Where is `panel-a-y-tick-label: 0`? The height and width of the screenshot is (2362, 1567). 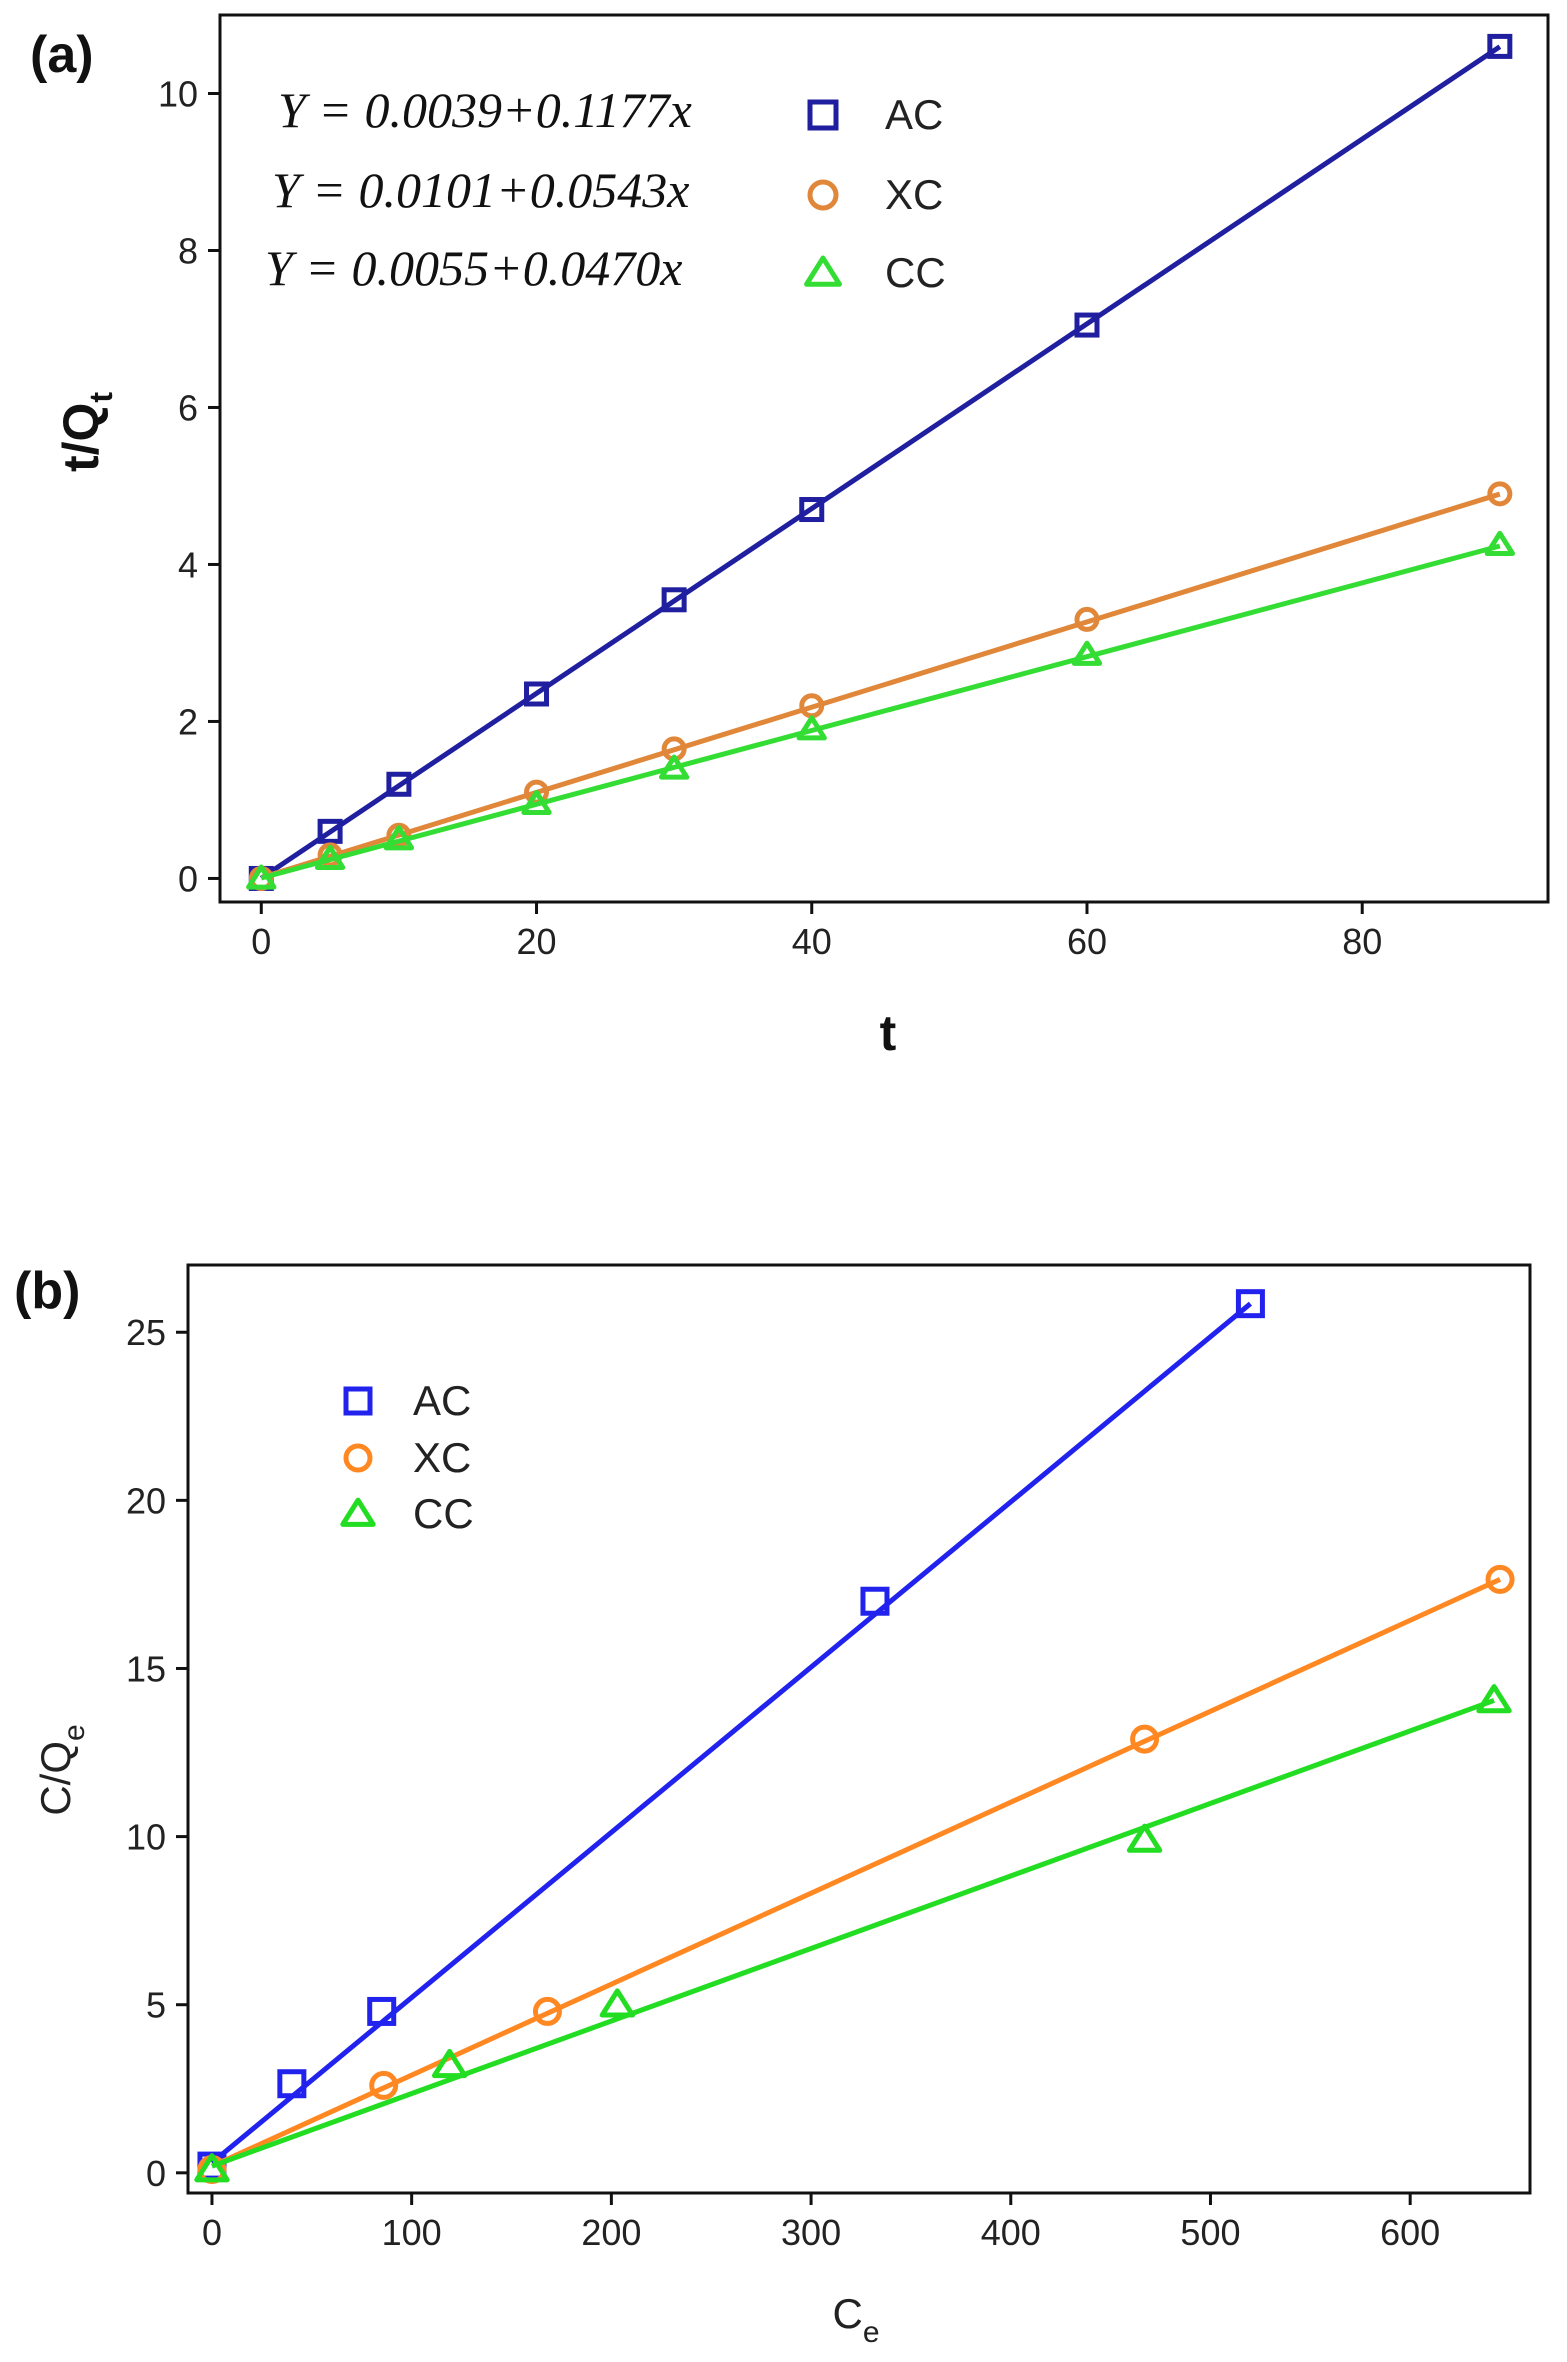
panel-a-y-tick-label: 0 is located at coordinates (188, 878).